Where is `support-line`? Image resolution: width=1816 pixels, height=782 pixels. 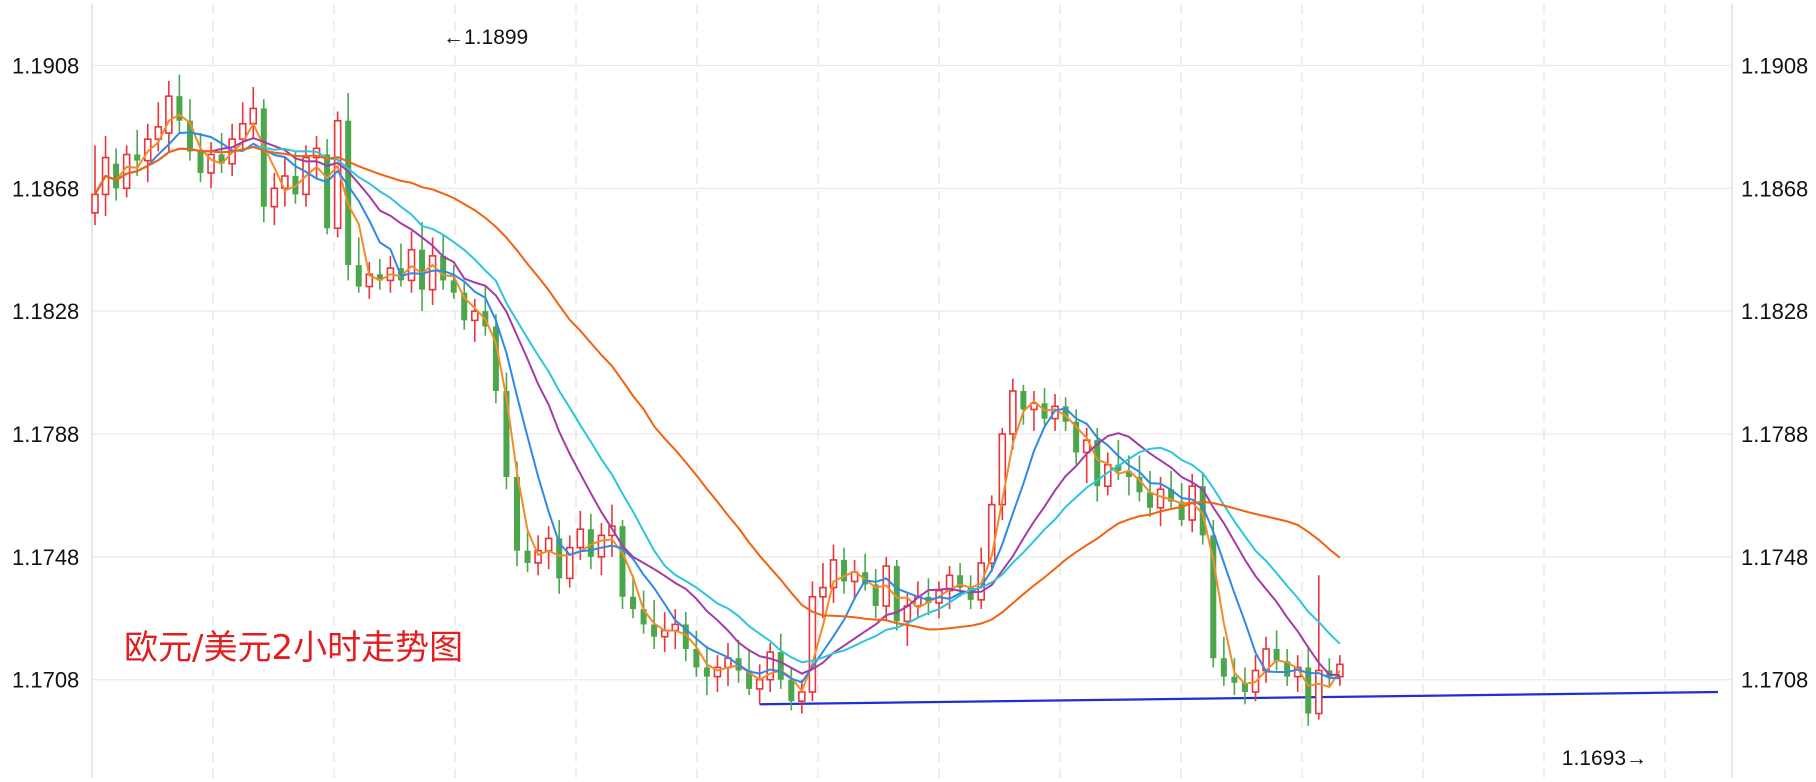
support-line is located at coordinates (1239, 698).